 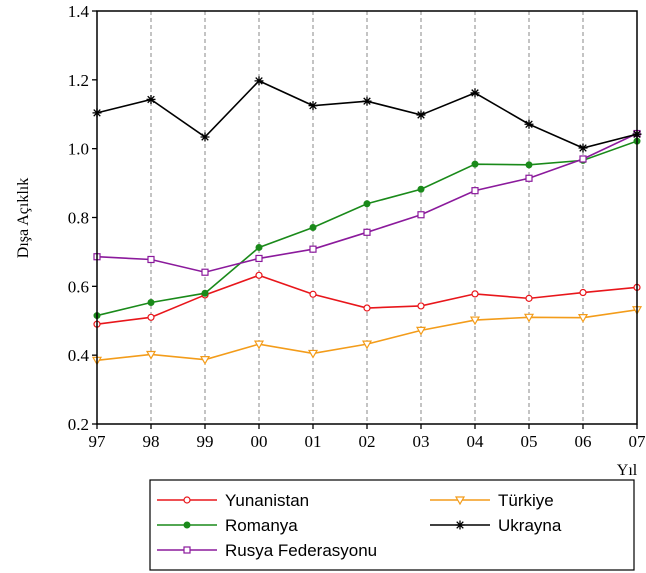 What do you see at coordinates (421, 441) in the screenshot?
I see `x-tick-label: 03` at bounding box center [421, 441].